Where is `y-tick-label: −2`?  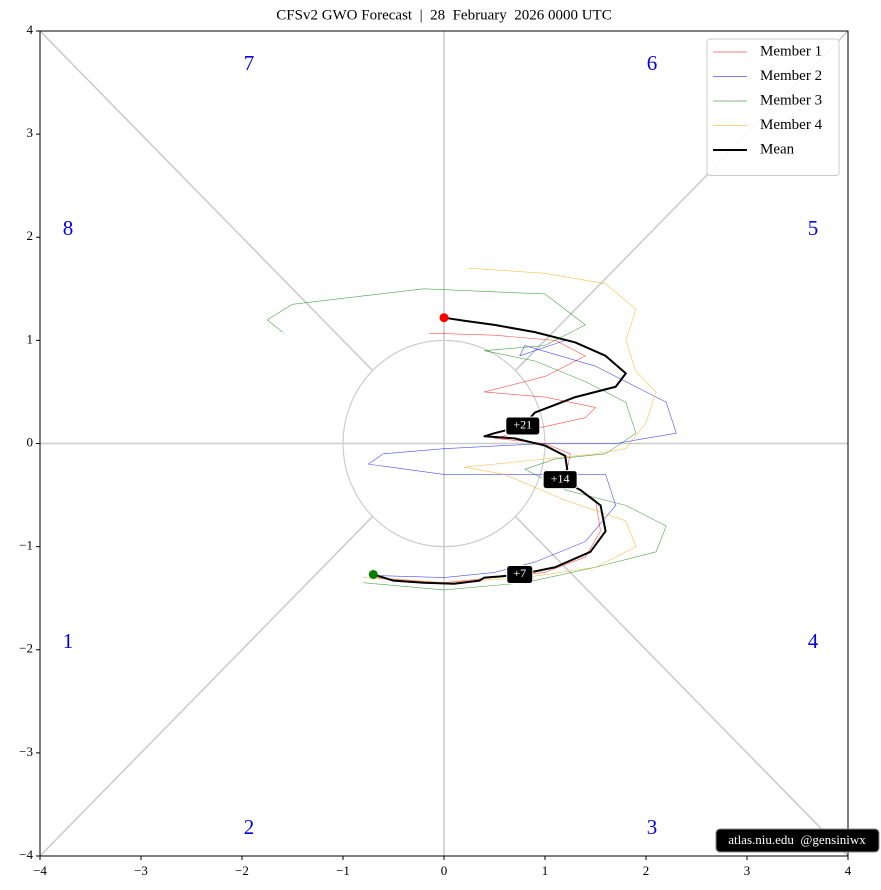 y-tick-label: −2 is located at coordinates (26, 648).